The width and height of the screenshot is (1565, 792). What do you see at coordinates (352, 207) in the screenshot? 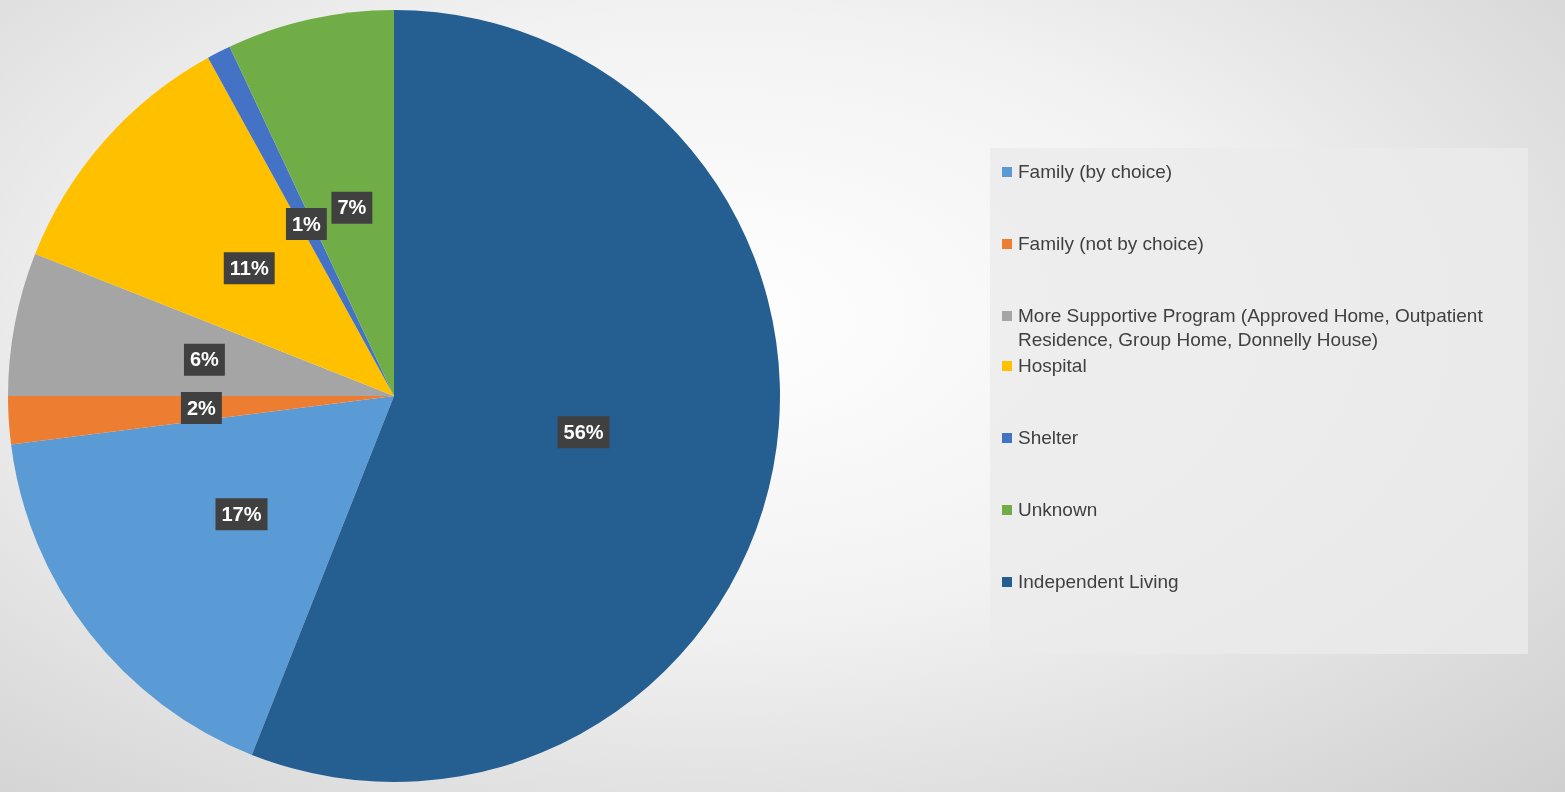
I see `data-label: 7%` at bounding box center [352, 207].